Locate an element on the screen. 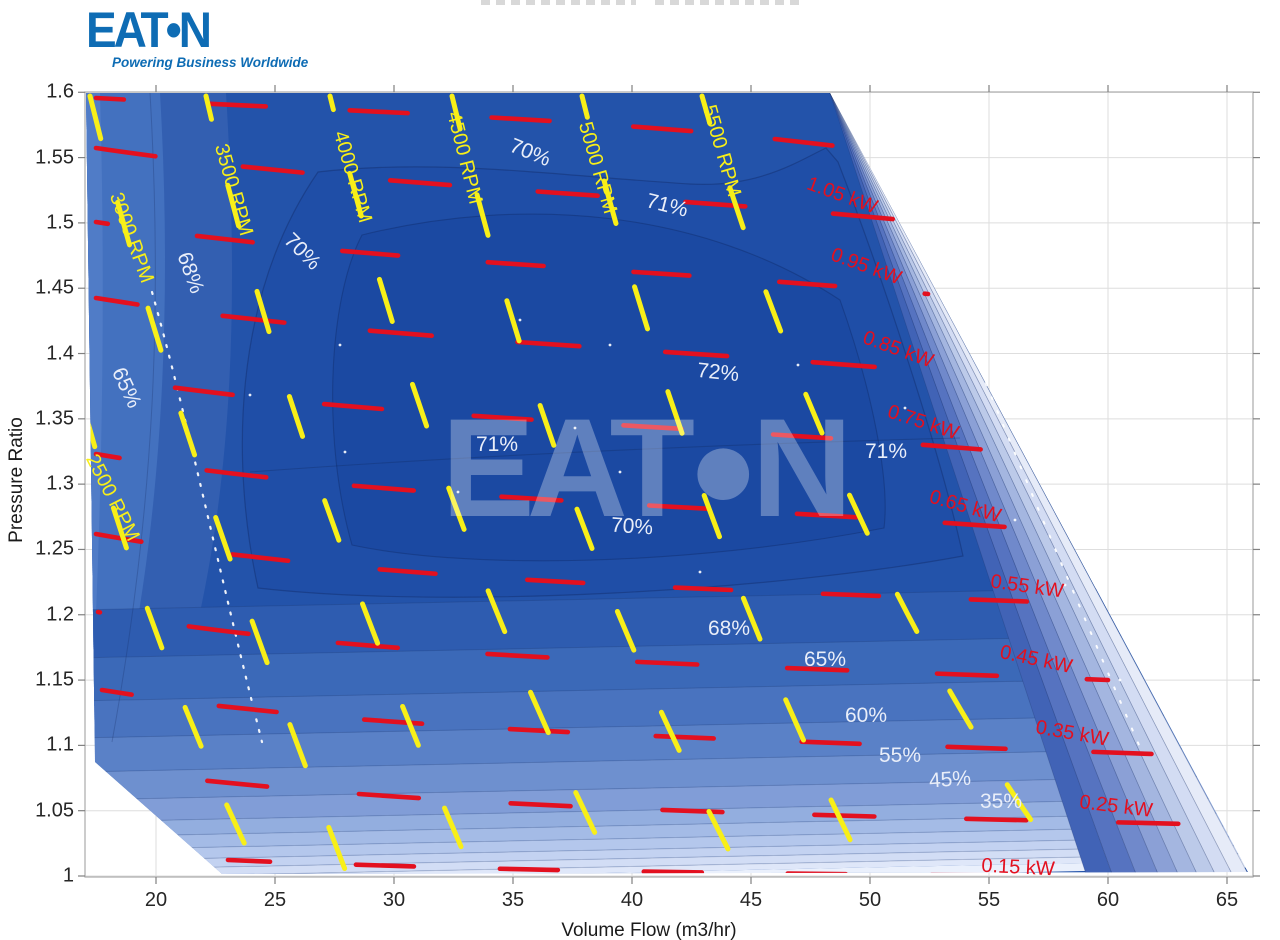  eaton-logo: EAT•N is located at coordinates (149, 30).